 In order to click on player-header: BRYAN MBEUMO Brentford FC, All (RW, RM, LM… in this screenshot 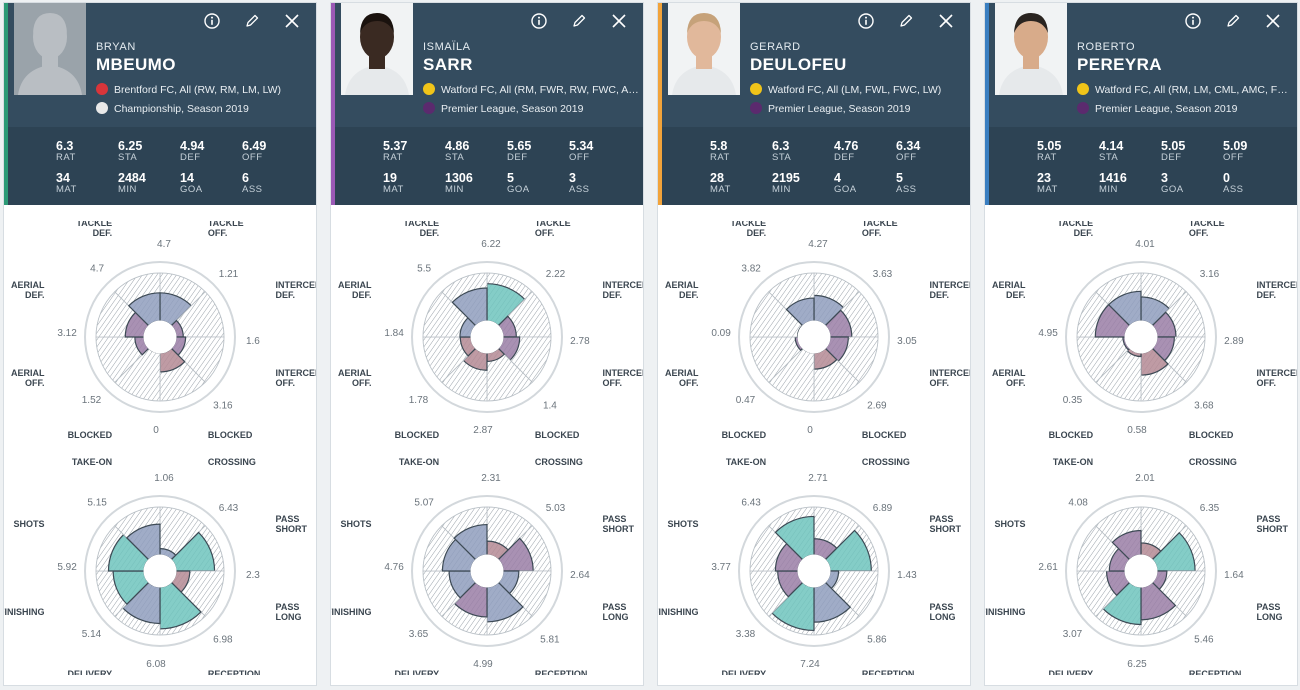, I will do `click(160, 104)`.